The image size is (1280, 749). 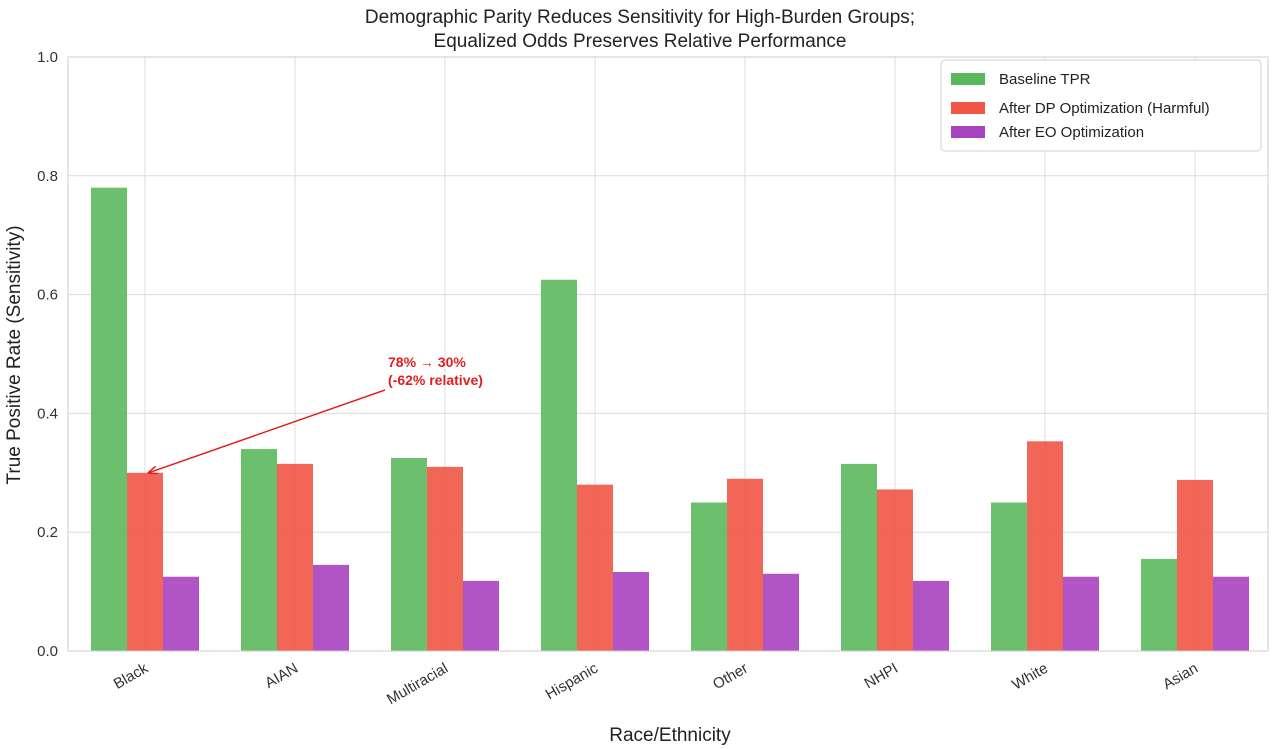 What do you see at coordinates (1045, 79) in the screenshot?
I see `legend-label-baseline: Baseline TPR` at bounding box center [1045, 79].